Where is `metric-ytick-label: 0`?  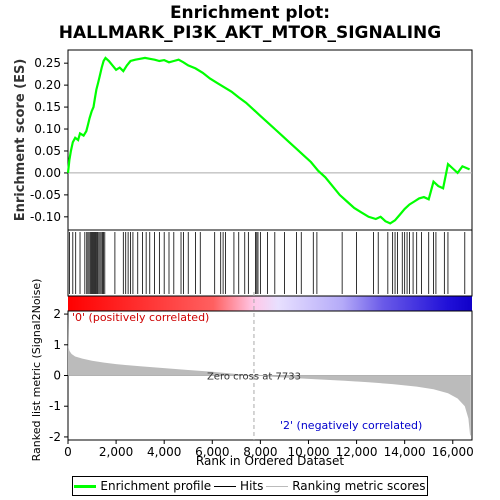
metric-ytick-label: 0 is located at coordinates (57, 376).